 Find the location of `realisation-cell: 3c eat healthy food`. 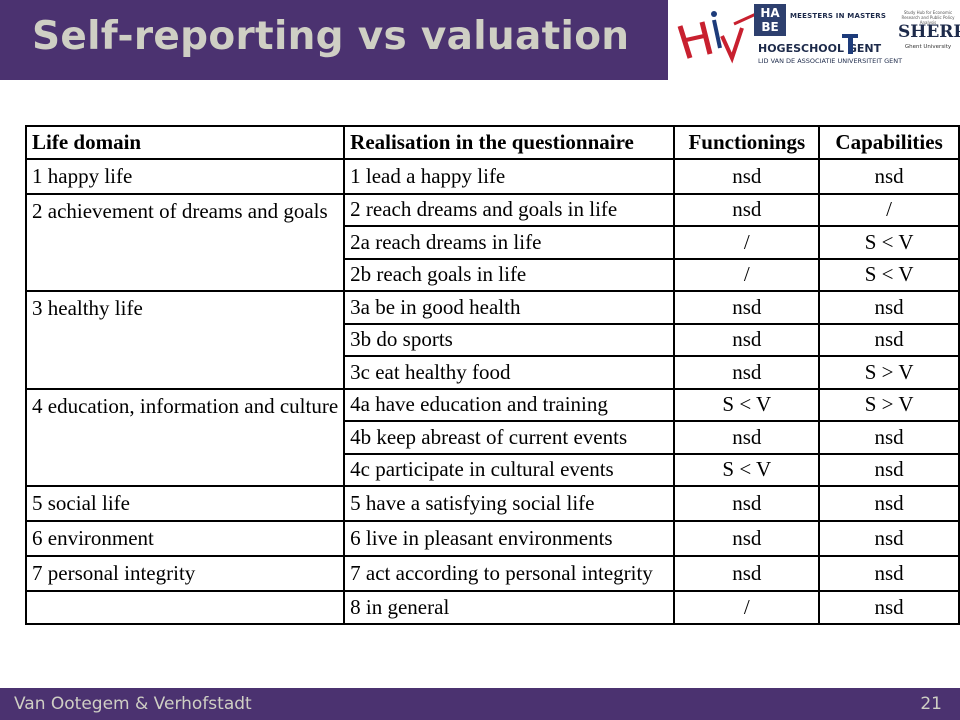

realisation-cell: 3c eat healthy food is located at coordinates (509, 372).